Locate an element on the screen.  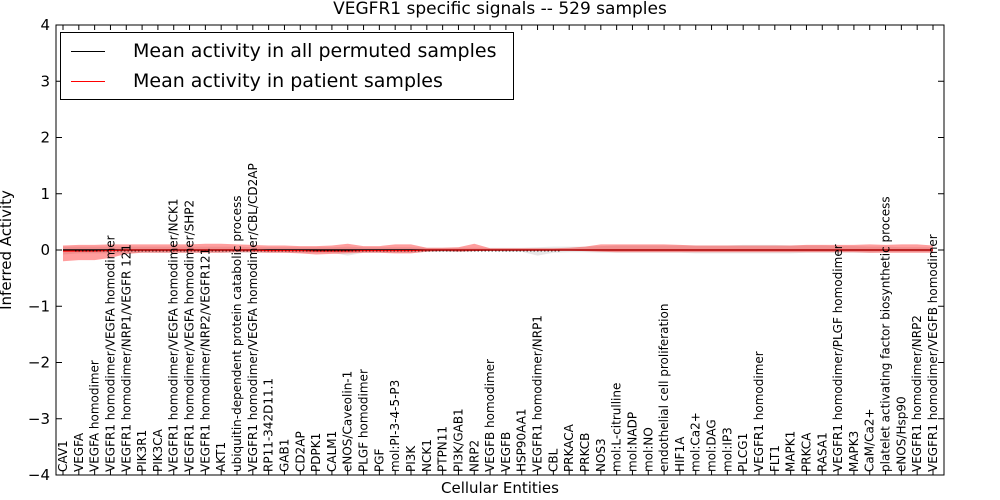
x-tick-label: PTPN11 is located at coordinates (443, 449).